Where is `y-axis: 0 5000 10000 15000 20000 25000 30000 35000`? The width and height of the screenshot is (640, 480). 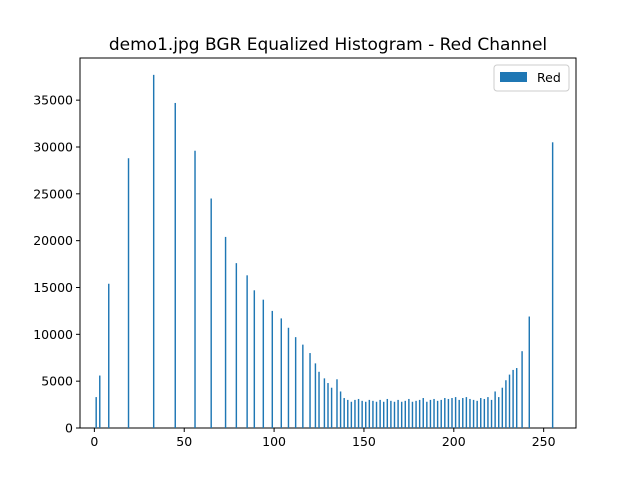 y-axis: 0 5000 10000 15000 20000 25000 30000 35000 is located at coordinates (56, 264).